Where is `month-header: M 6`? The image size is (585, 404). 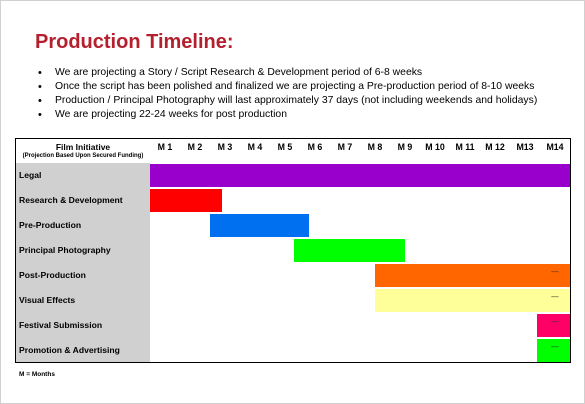 month-header: M 6 is located at coordinates (315, 147).